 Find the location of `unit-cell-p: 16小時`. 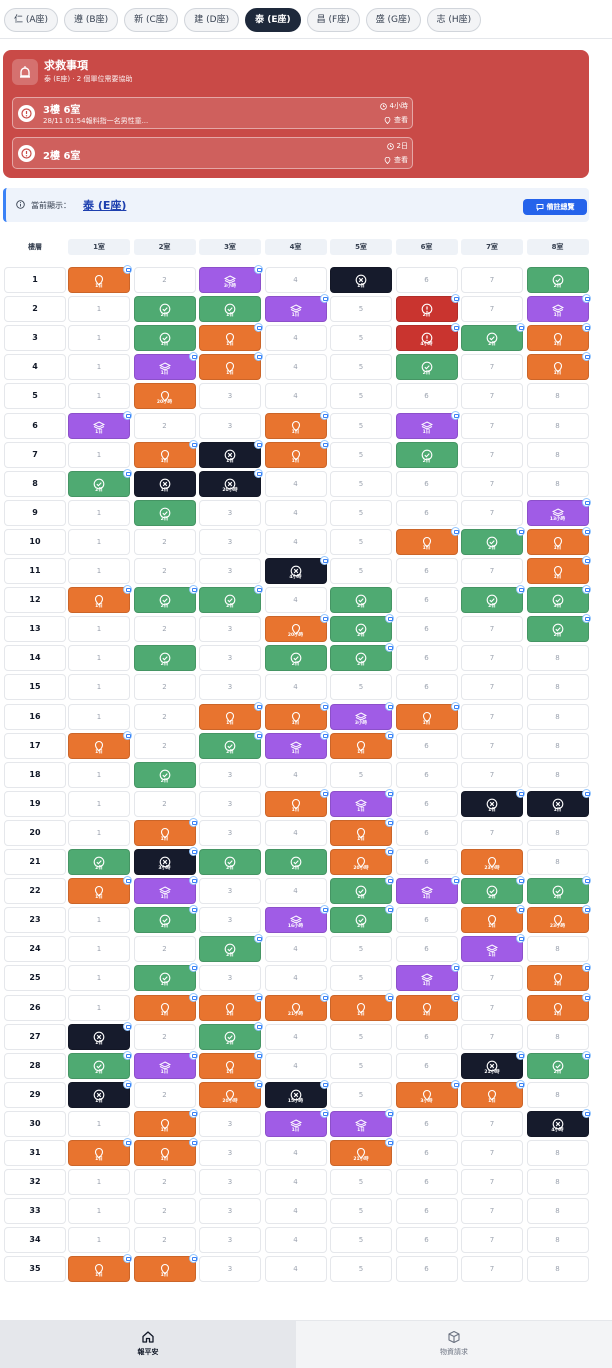

unit-cell-p: 16小時 is located at coordinates (296, 919).